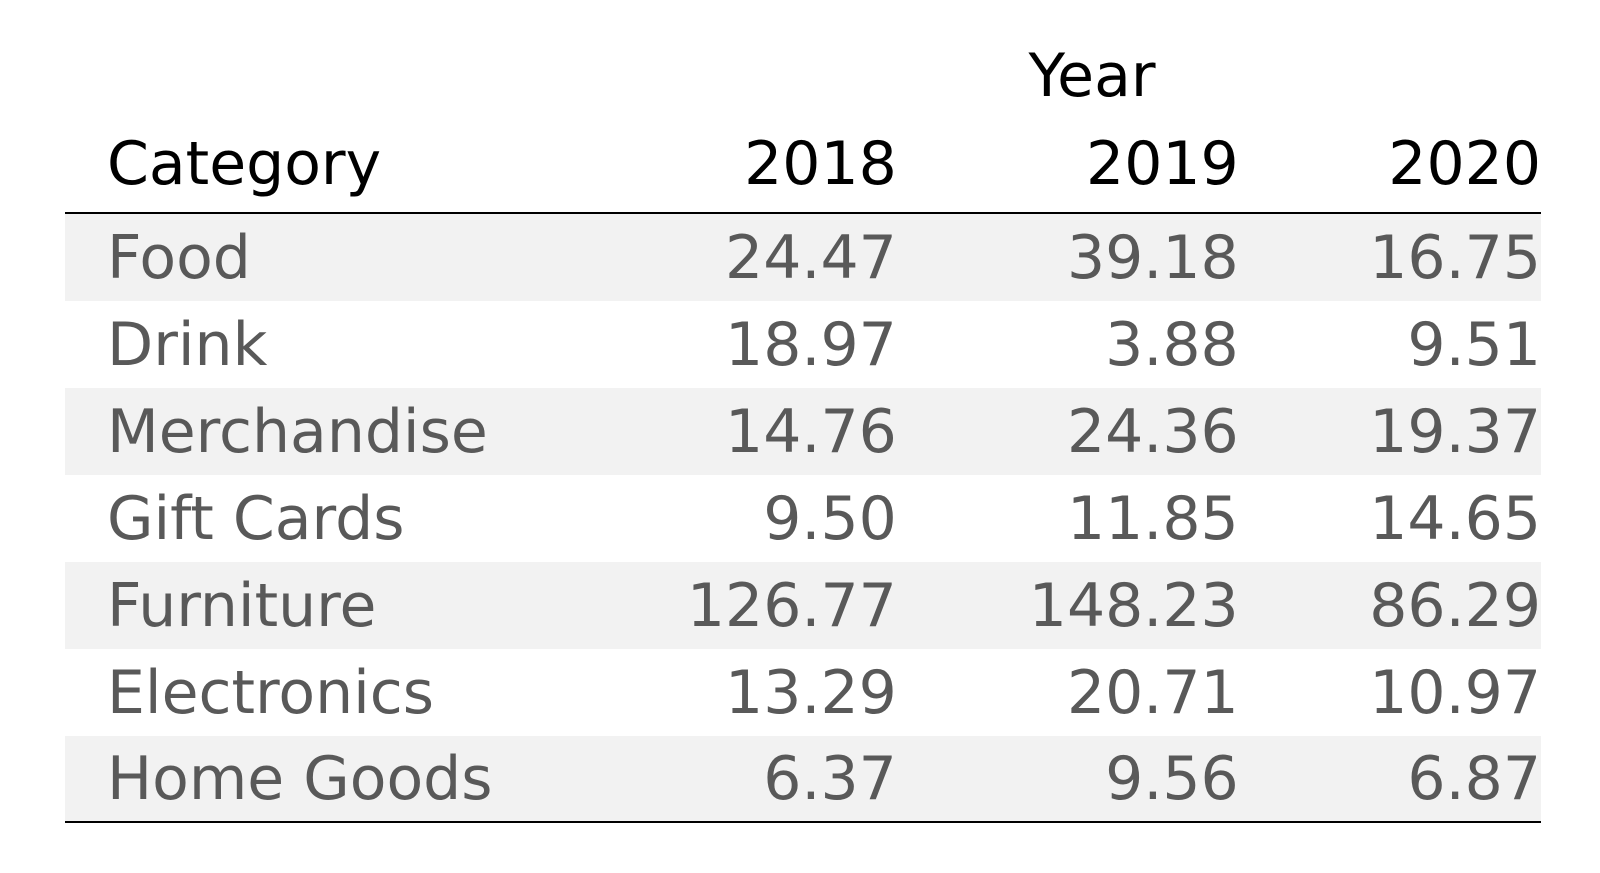 The width and height of the screenshot is (1600, 873). Describe the element at coordinates (1455, 518) in the screenshot. I see `cell-value-2020: 14.65` at that location.